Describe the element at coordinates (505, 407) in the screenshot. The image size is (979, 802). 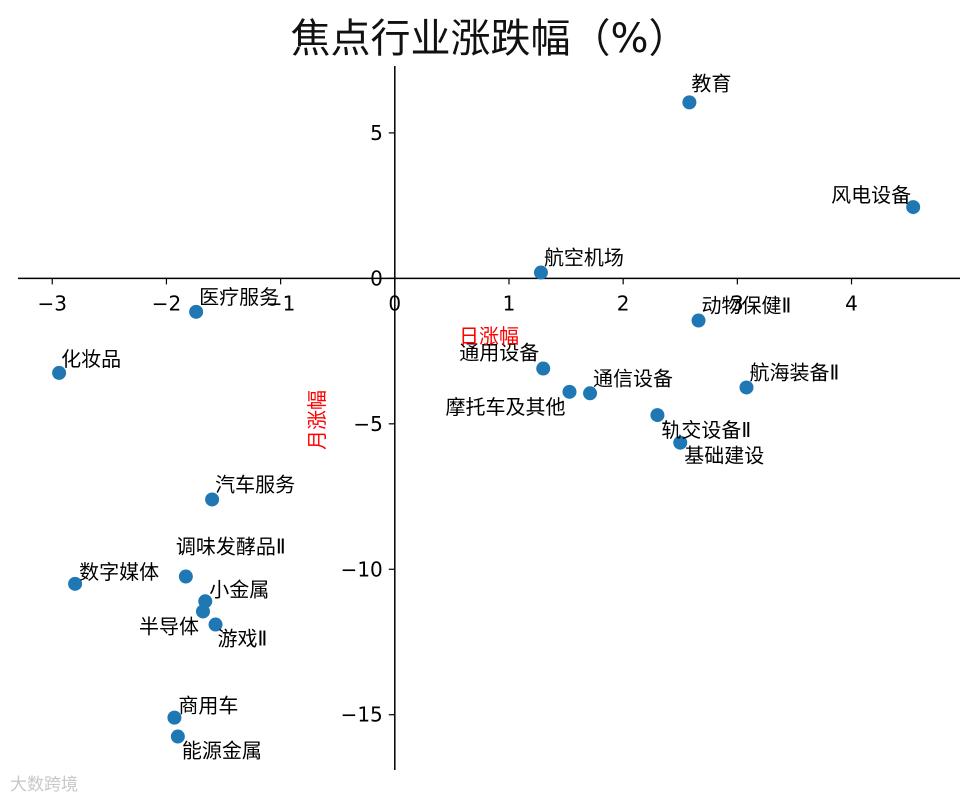
I see `point-label: 摩托车及其他` at that location.